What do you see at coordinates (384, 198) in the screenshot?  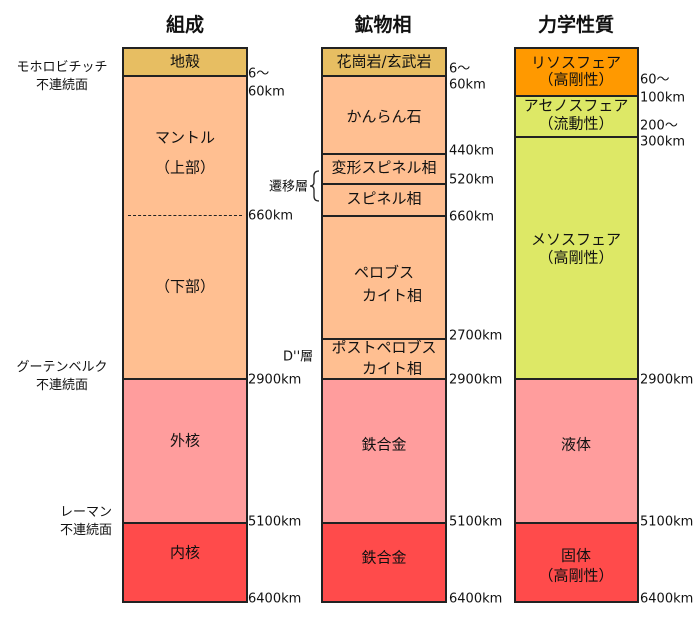 I see `label-spinel: スピネル相` at bounding box center [384, 198].